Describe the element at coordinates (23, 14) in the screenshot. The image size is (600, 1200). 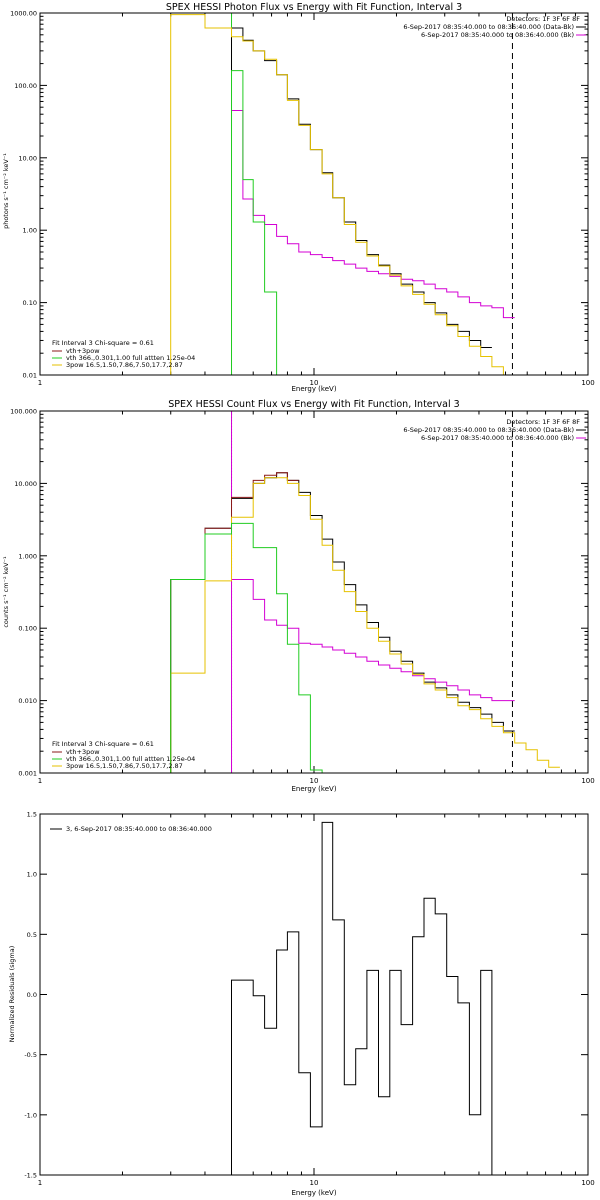
I see `photon-y-tick-label: 1000.00` at that location.